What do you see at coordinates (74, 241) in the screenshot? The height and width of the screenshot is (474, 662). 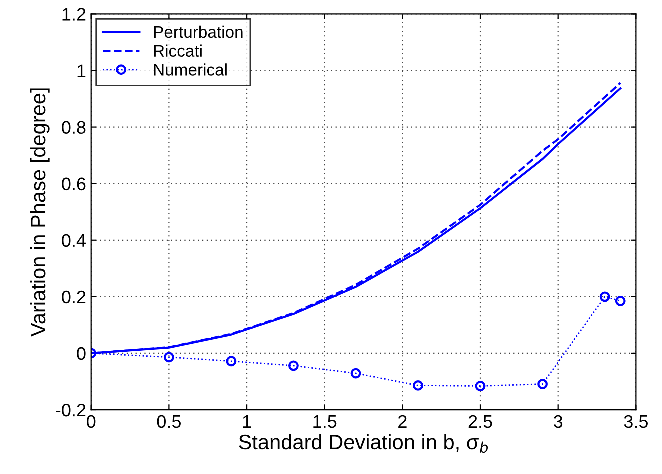 I see `y-tick-label: 0.4` at bounding box center [74, 241].